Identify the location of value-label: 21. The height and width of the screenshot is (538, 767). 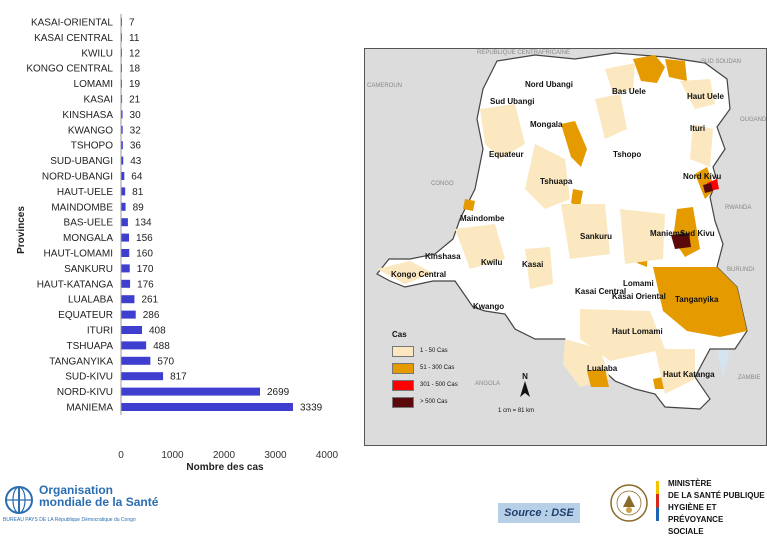
(135, 100).